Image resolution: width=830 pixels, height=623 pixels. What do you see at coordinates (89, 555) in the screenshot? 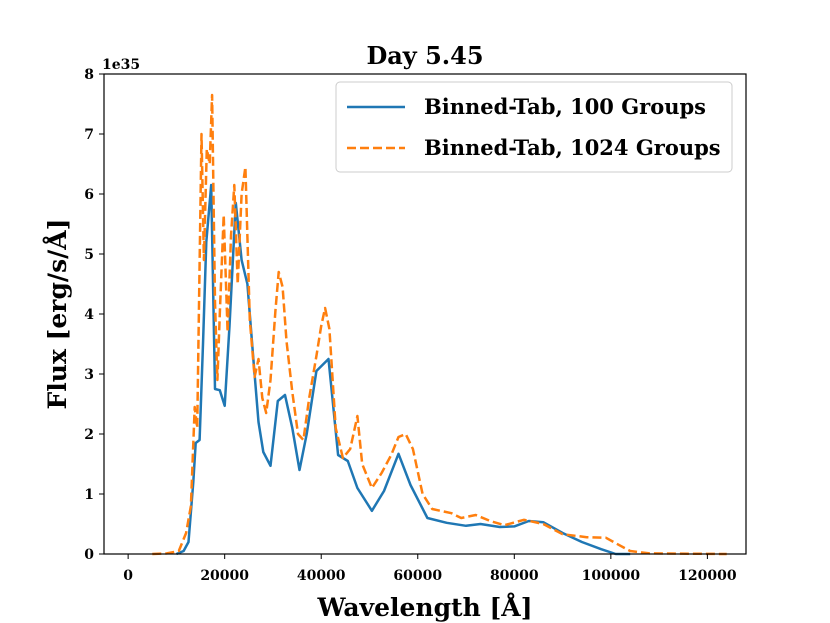
I see `y-tick-label: 0` at bounding box center [89, 555].